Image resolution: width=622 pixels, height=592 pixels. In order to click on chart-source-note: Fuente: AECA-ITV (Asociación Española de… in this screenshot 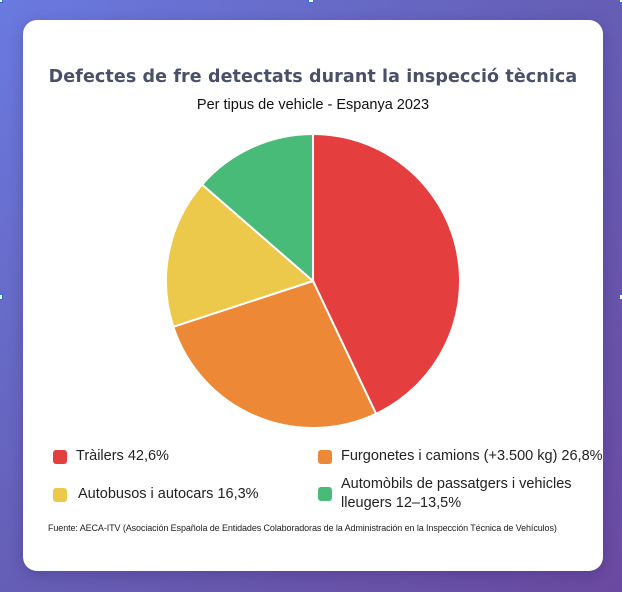, I will do `click(302, 528)`.